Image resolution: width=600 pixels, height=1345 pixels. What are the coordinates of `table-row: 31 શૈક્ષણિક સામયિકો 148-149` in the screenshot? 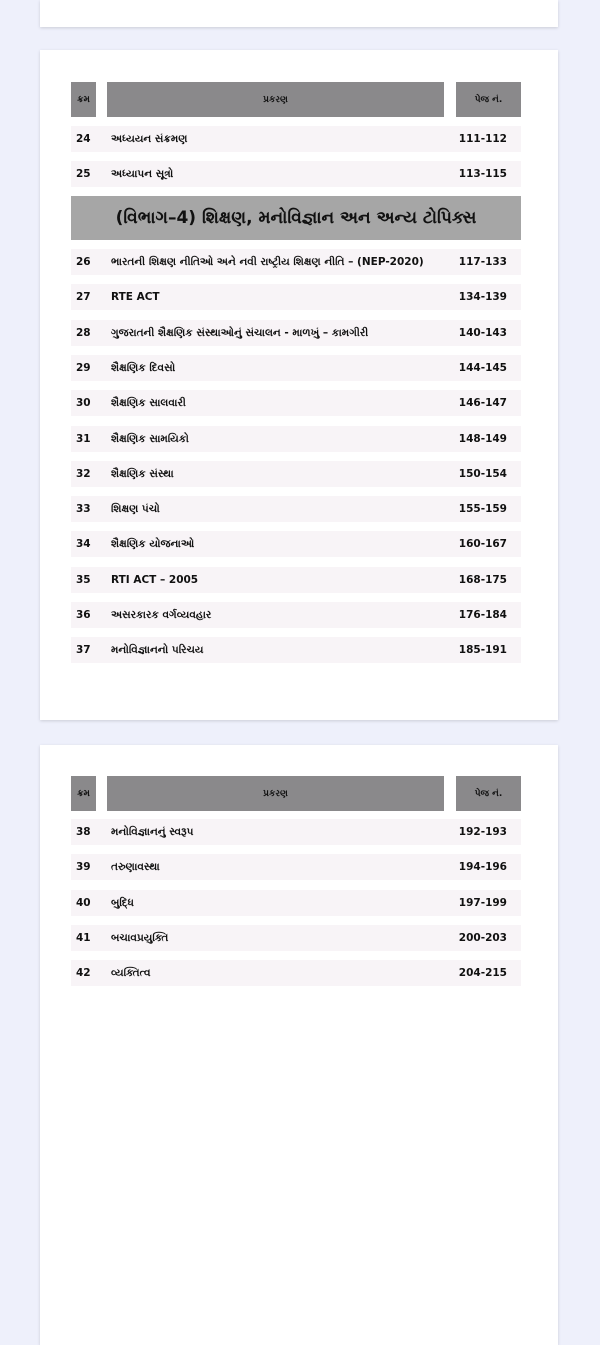 It's located at (296, 438).